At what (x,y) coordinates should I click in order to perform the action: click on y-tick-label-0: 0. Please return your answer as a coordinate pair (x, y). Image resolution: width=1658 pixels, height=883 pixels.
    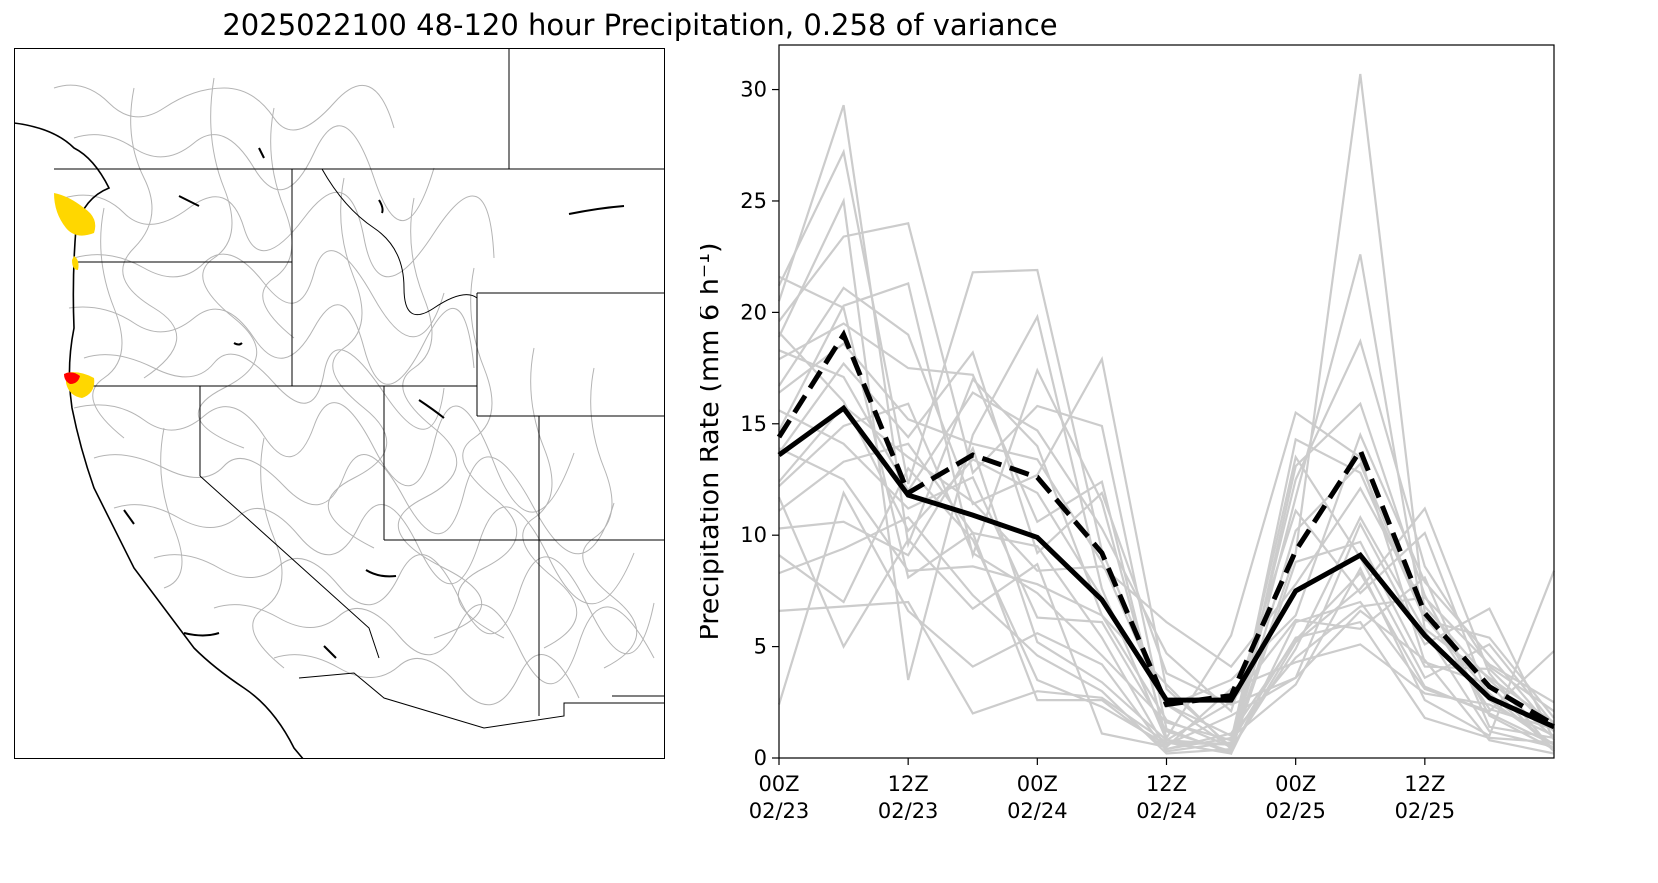
    Looking at the image, I should click on (760, 758).